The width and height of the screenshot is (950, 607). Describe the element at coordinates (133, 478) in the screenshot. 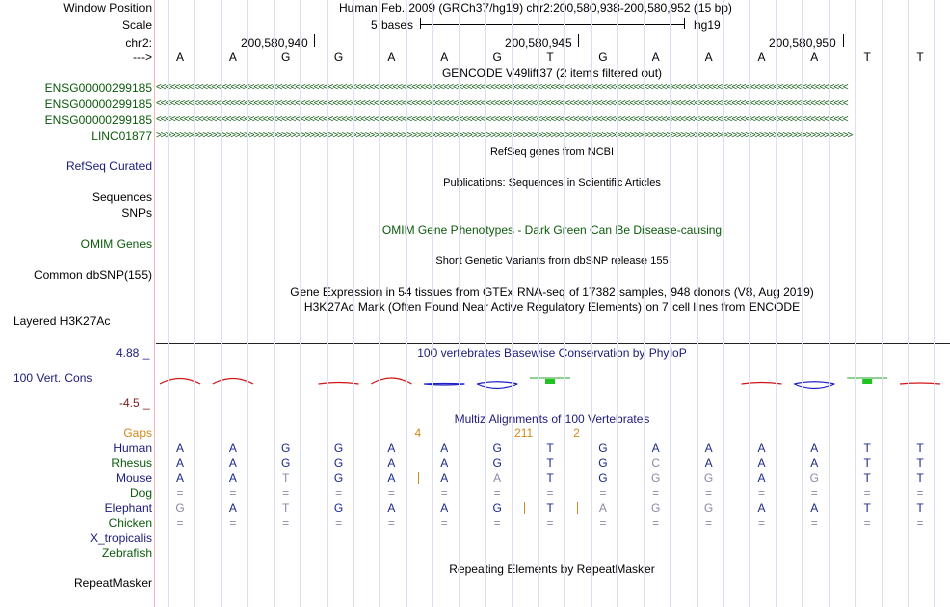

I see `species-label: Mouse` at that location.